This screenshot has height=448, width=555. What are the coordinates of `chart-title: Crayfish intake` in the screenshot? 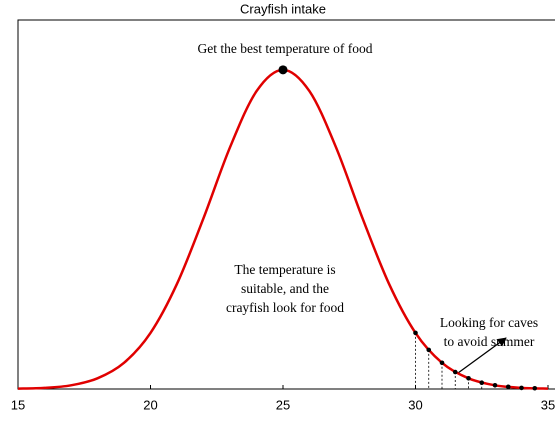 It's located at (283, 8).